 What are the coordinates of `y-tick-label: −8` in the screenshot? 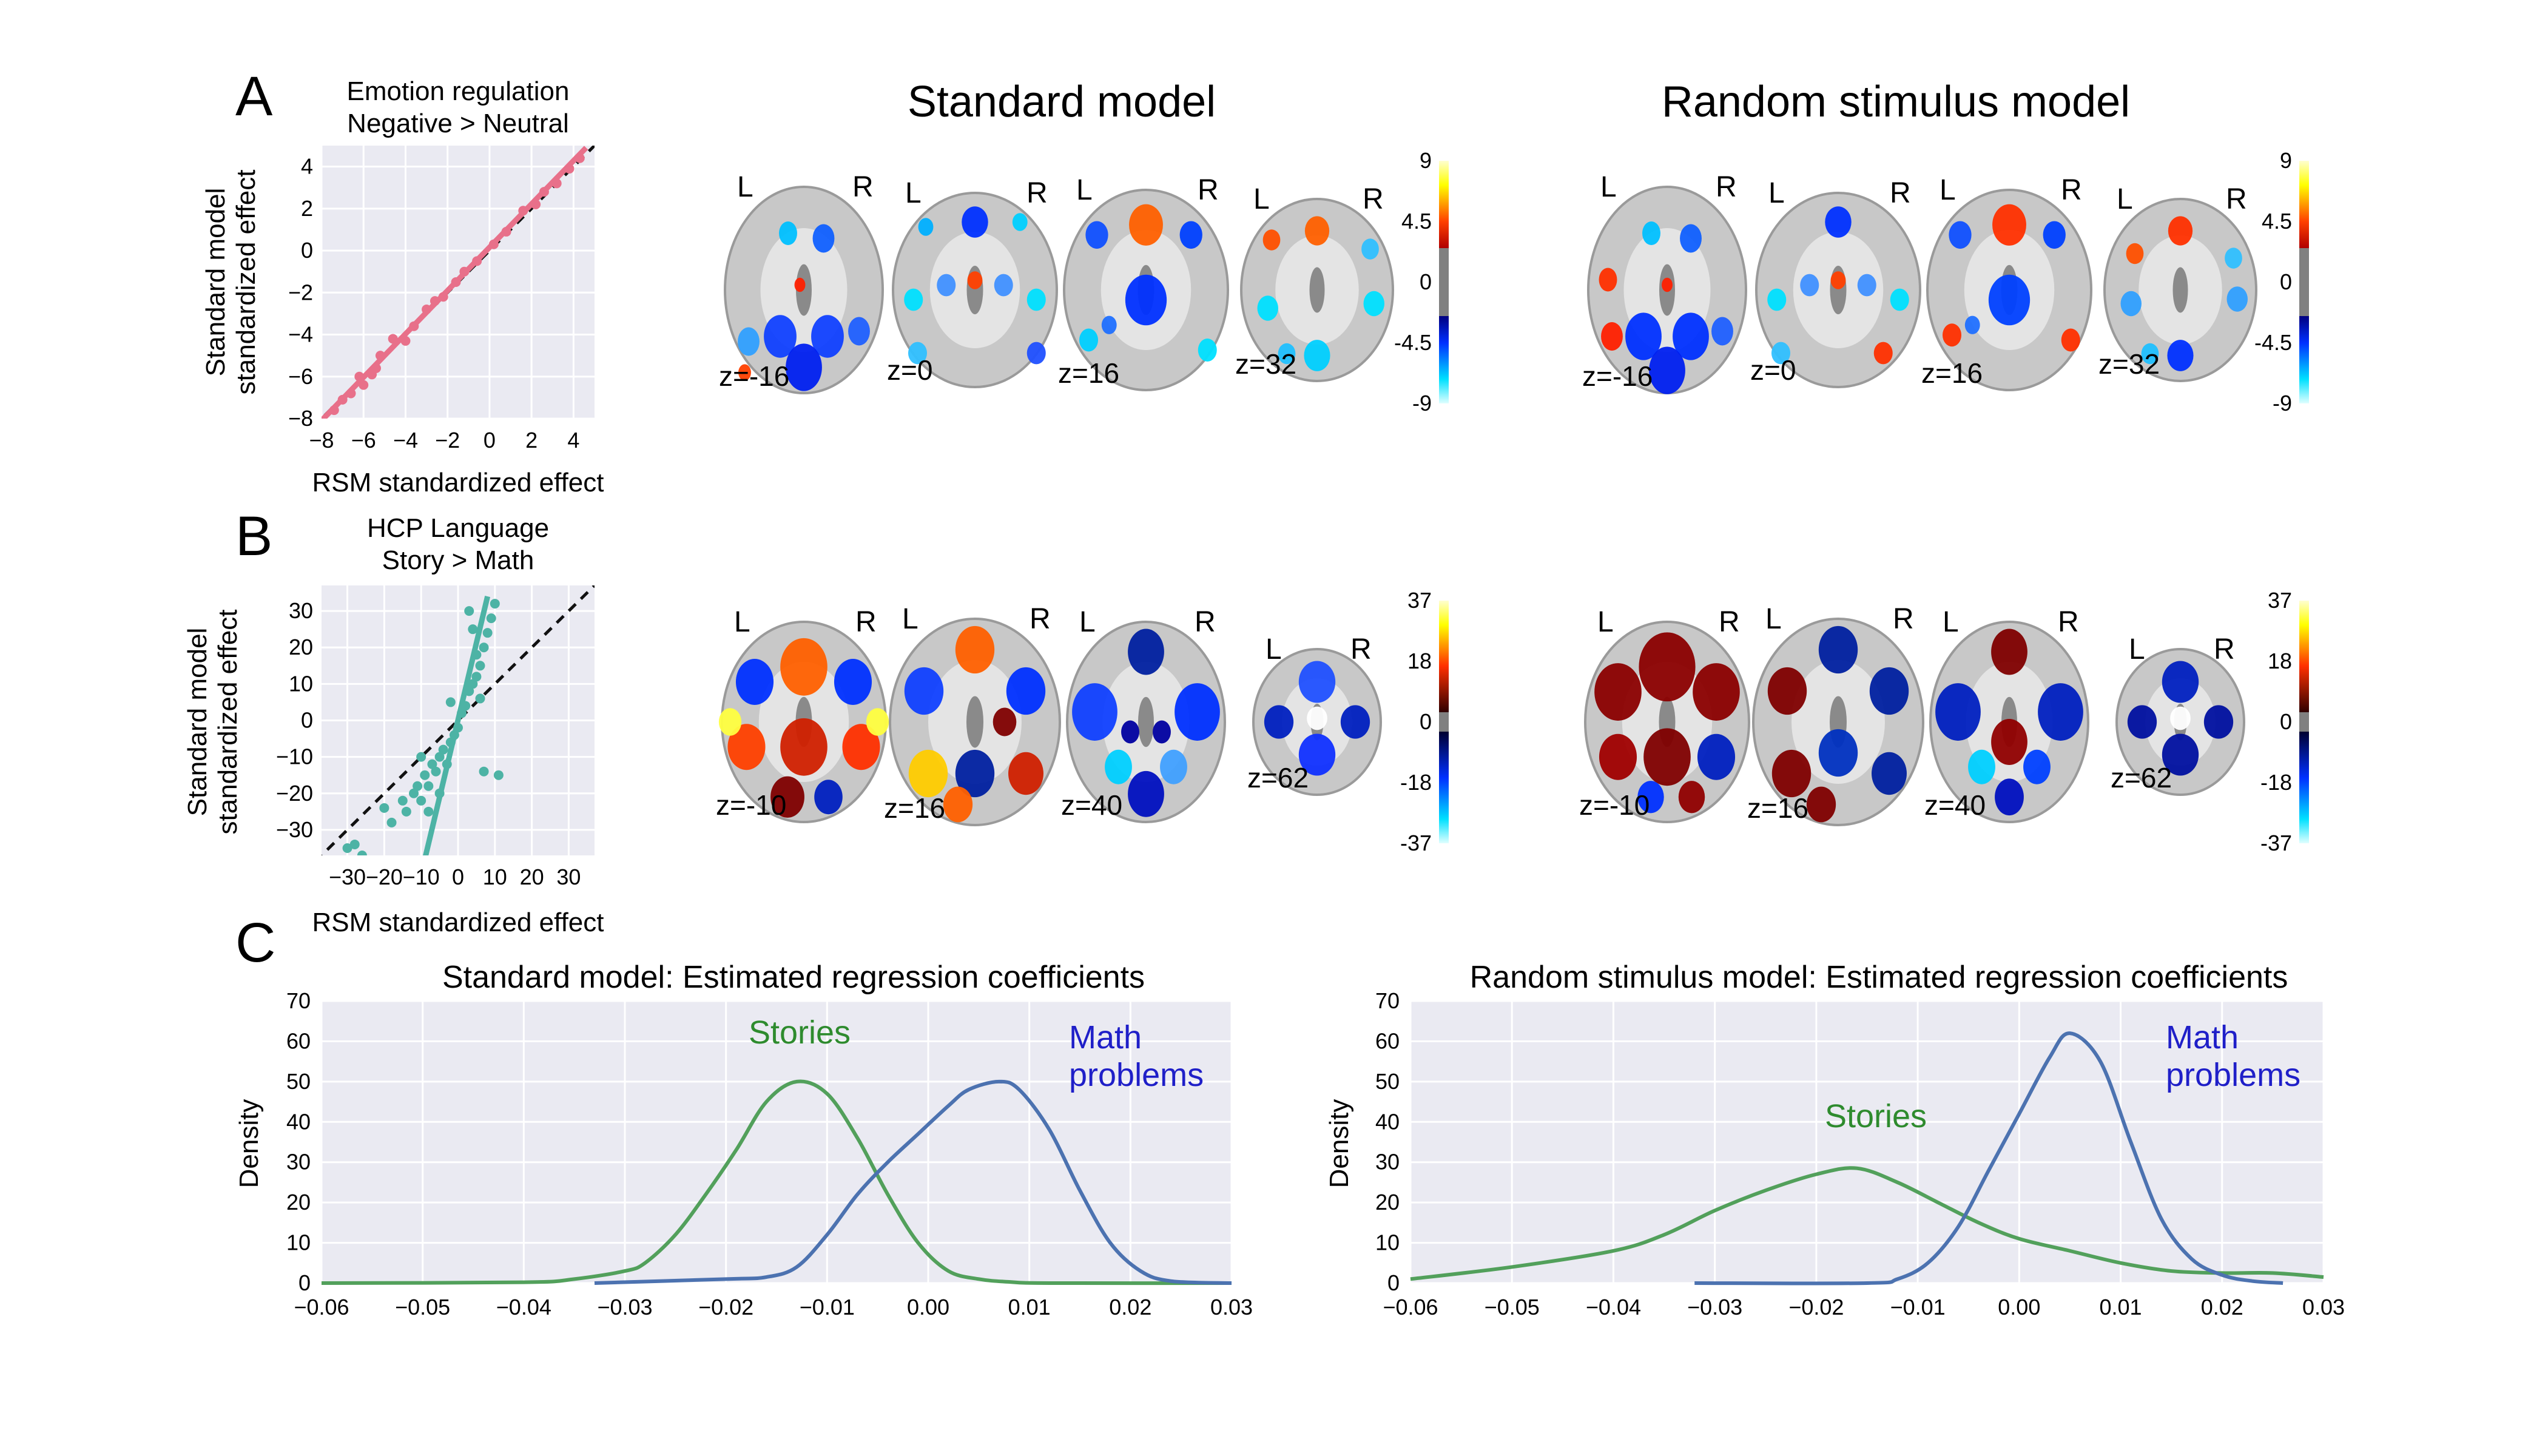 It's located at (300, 418).